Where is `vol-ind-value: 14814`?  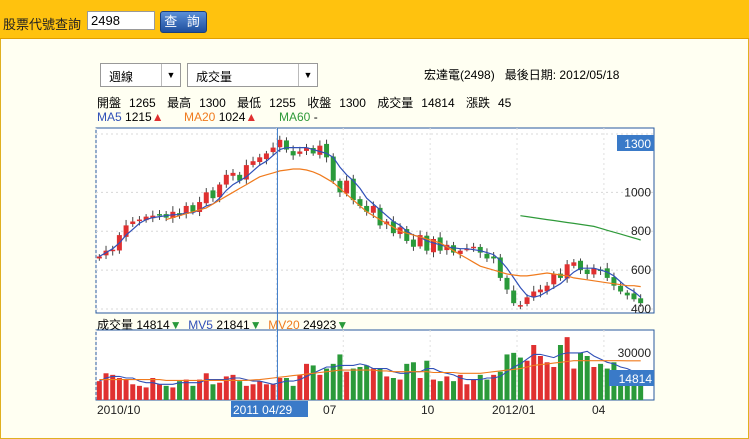
vol-ind-value: 14814 is located at coordinates (153, 325).